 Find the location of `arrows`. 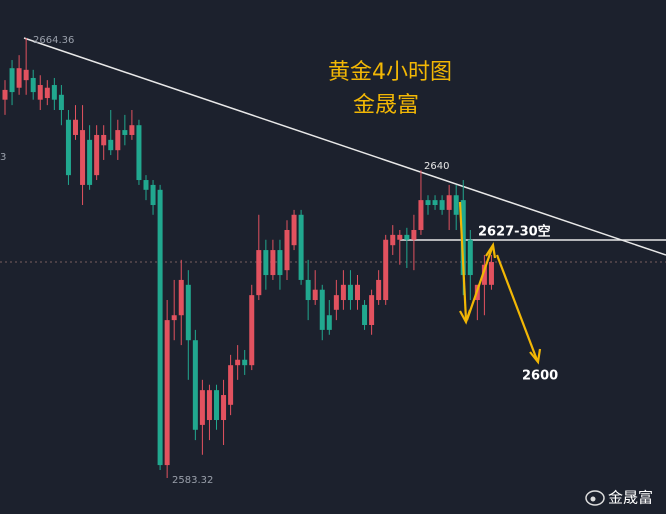

arrows is located at coordinates (500, 283).